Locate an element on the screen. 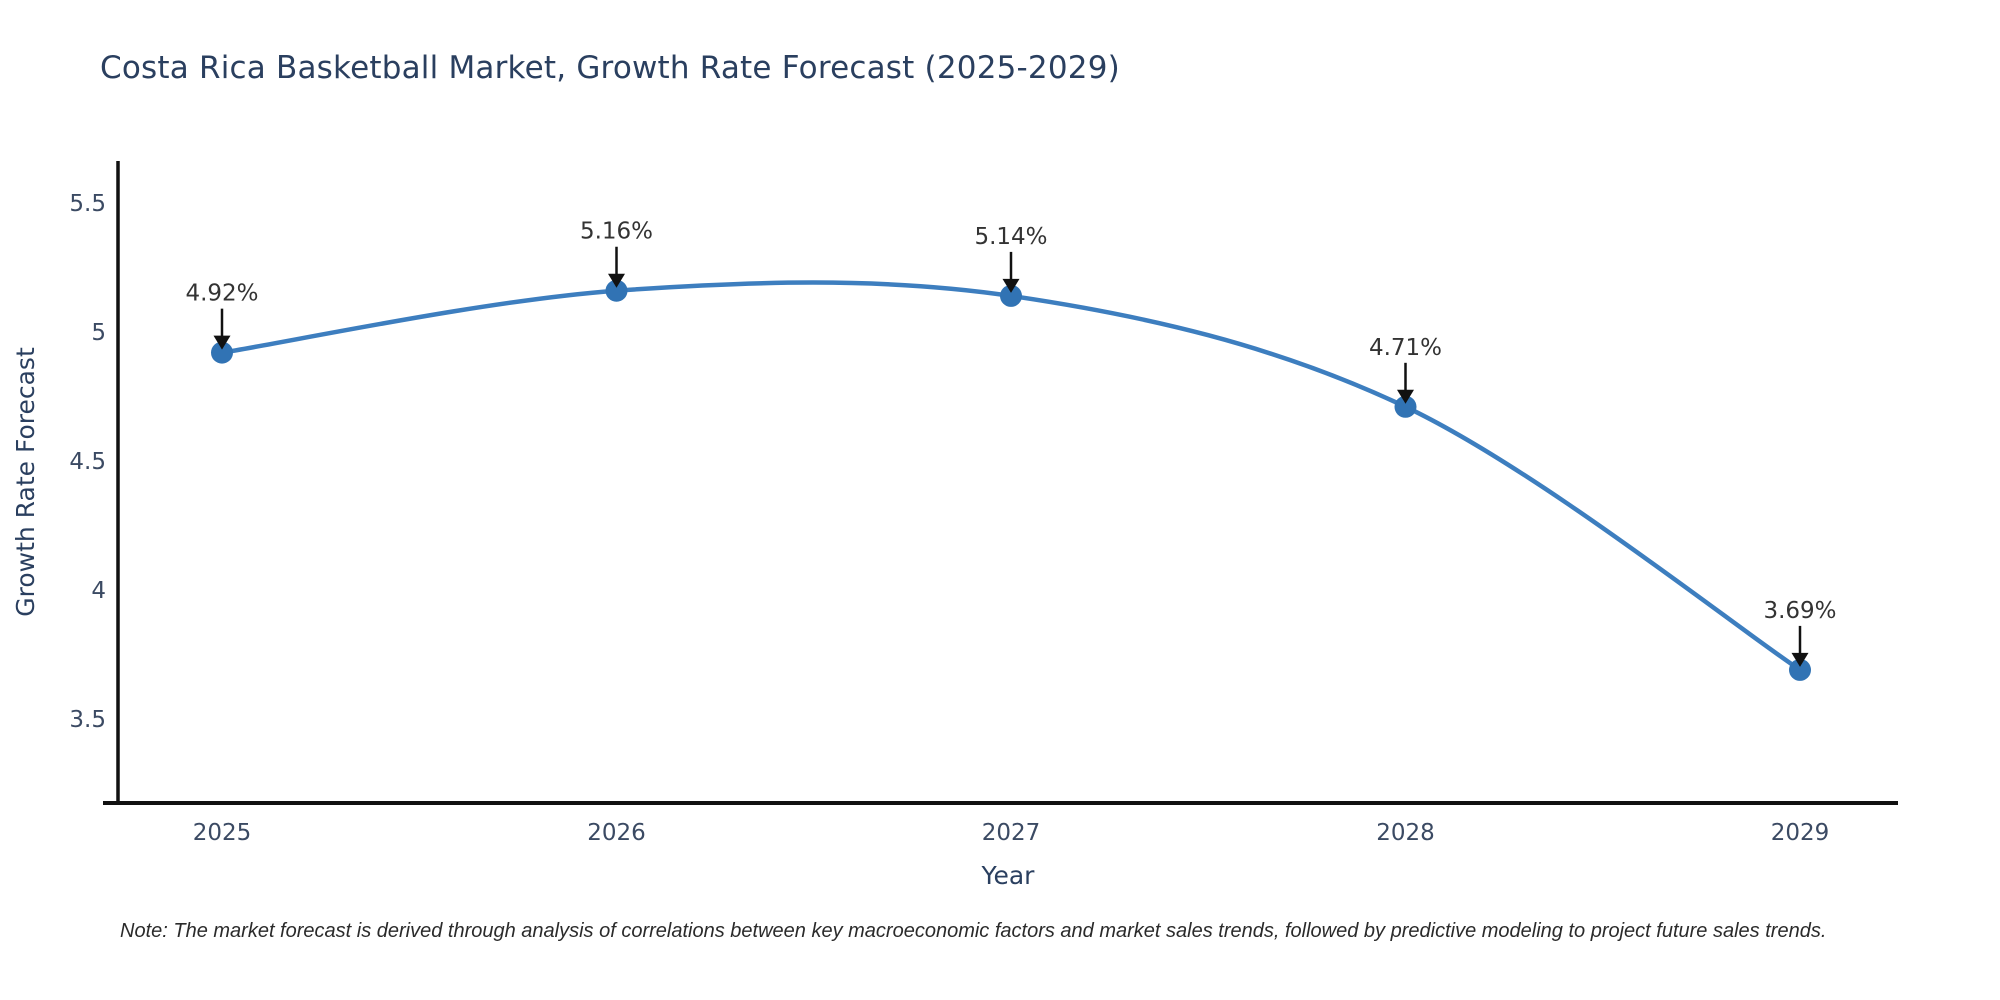 The image size is (2000, 1000). x-tick-label: 2029 is located at coordinates (1800, 833).